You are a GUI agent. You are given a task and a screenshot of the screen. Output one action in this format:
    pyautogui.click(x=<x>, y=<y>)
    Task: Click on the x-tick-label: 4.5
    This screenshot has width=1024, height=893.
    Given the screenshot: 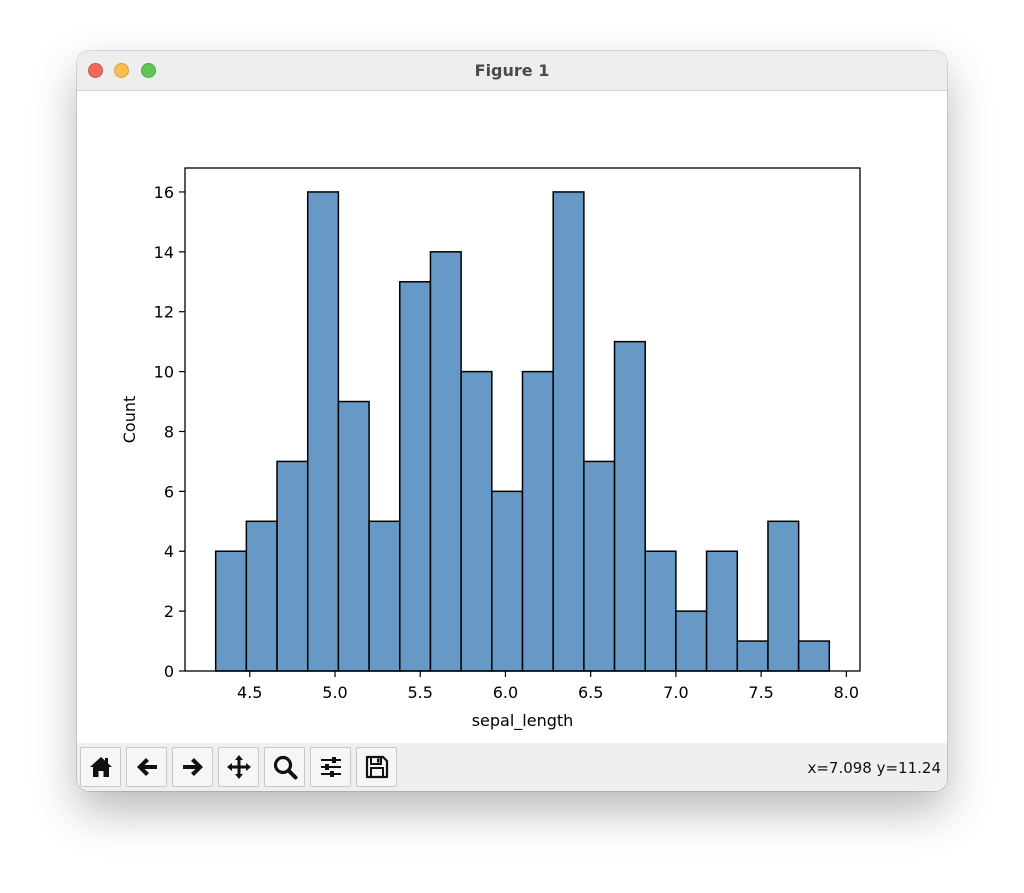 What is the action you would take?
    pyautogui.click(x=249, y=692)
    